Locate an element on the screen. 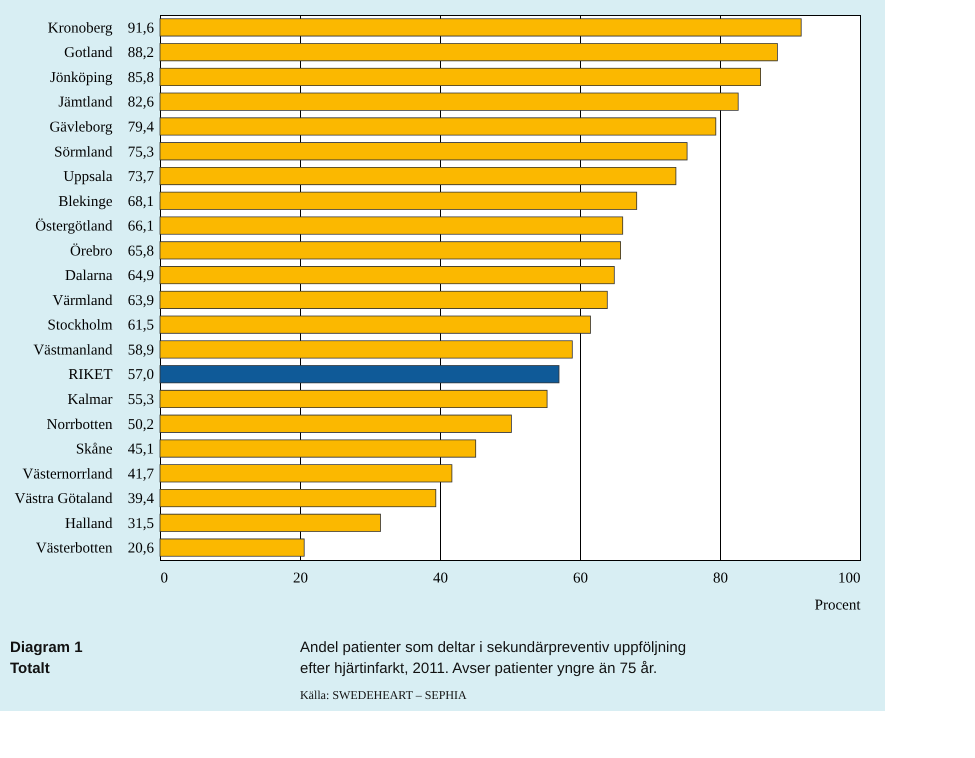 This screenshot has height=758, width=975. text: Andel patienter som deltar i sekundärpreventiv uppföljning efter hjärtinfarkt, 2011. Avser patienter yngre än 75 år. is located at coordinates (493, 658).